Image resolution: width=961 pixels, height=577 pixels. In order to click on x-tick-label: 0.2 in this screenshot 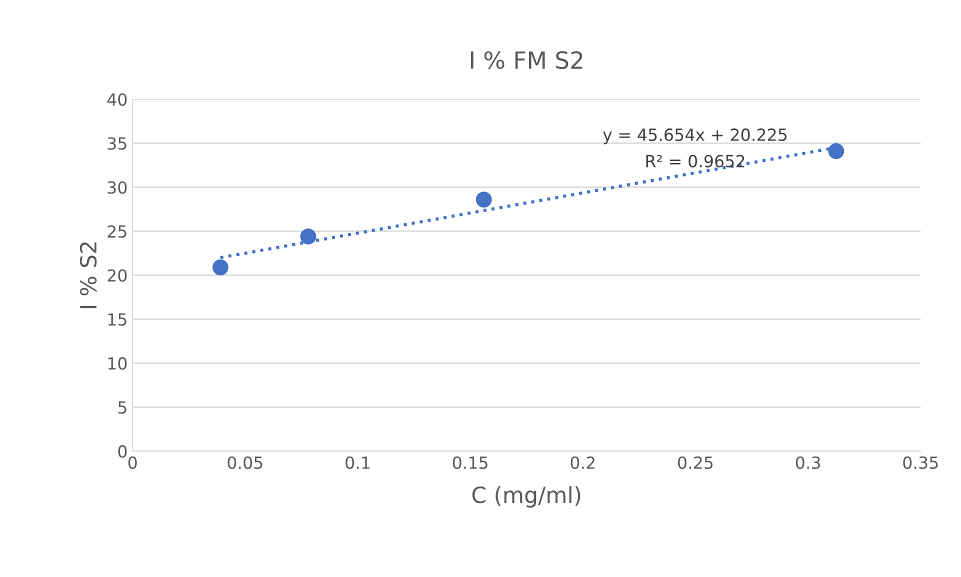, I will do `click(582, 462)`.